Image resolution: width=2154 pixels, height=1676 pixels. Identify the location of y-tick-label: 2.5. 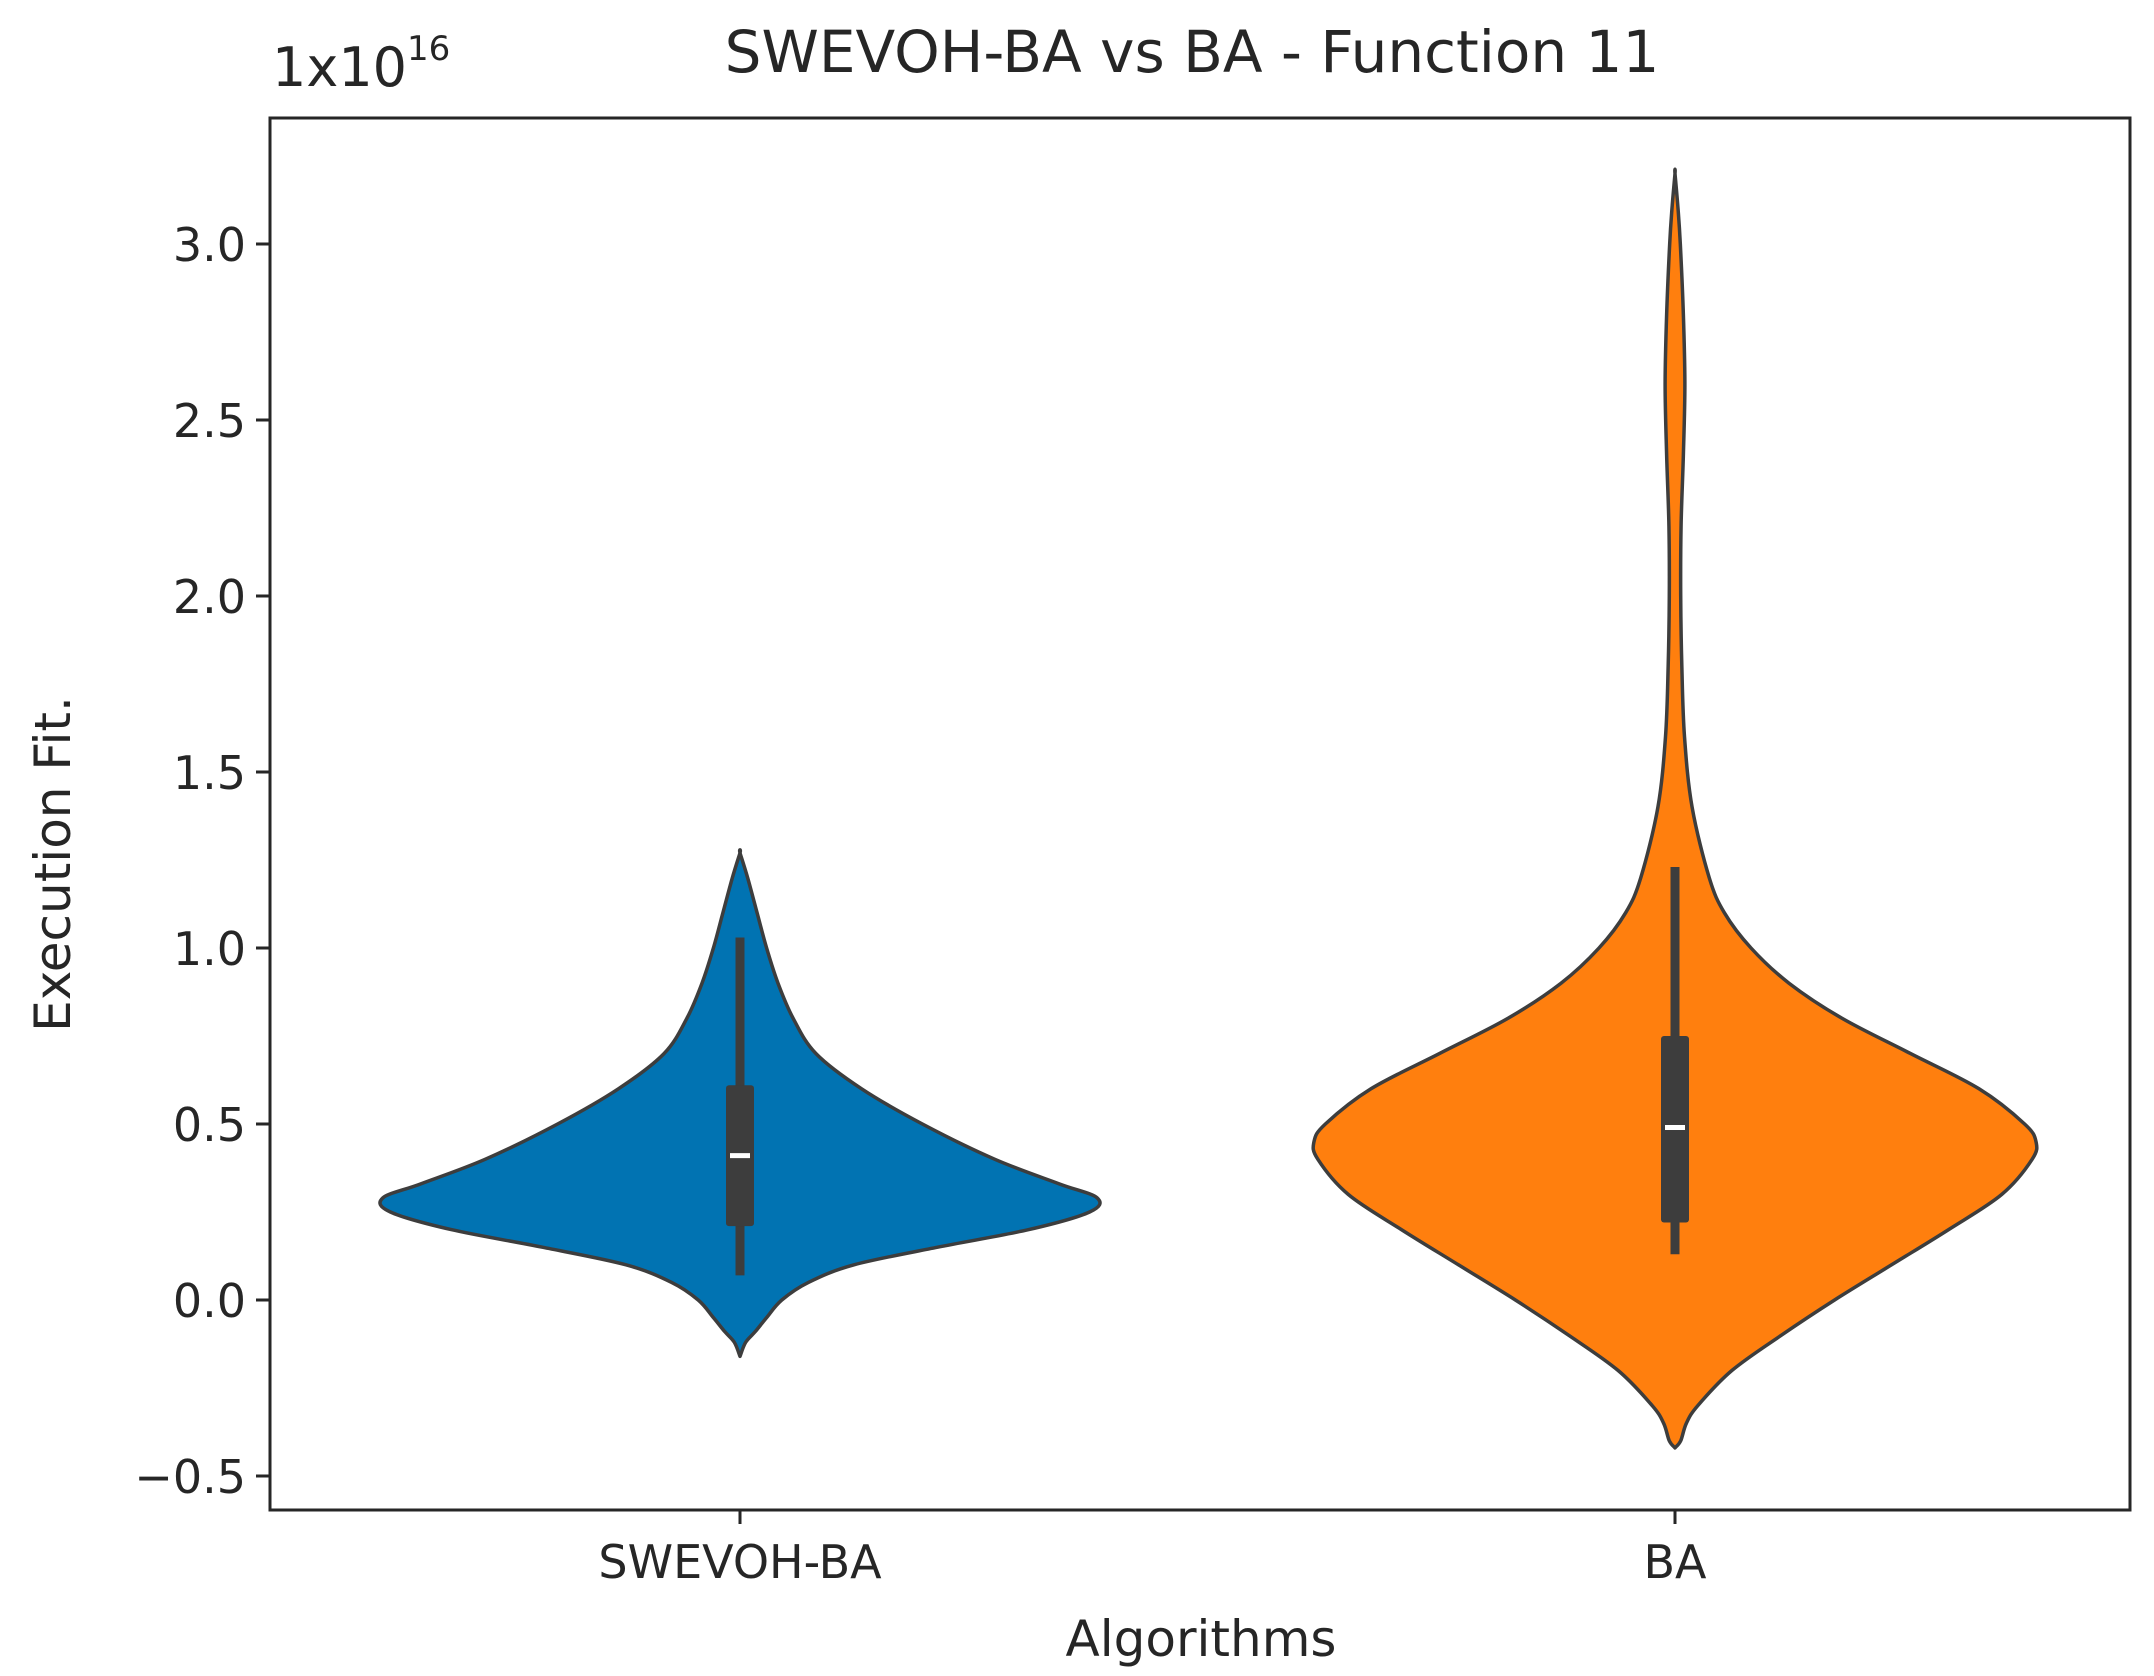
(209, 421).